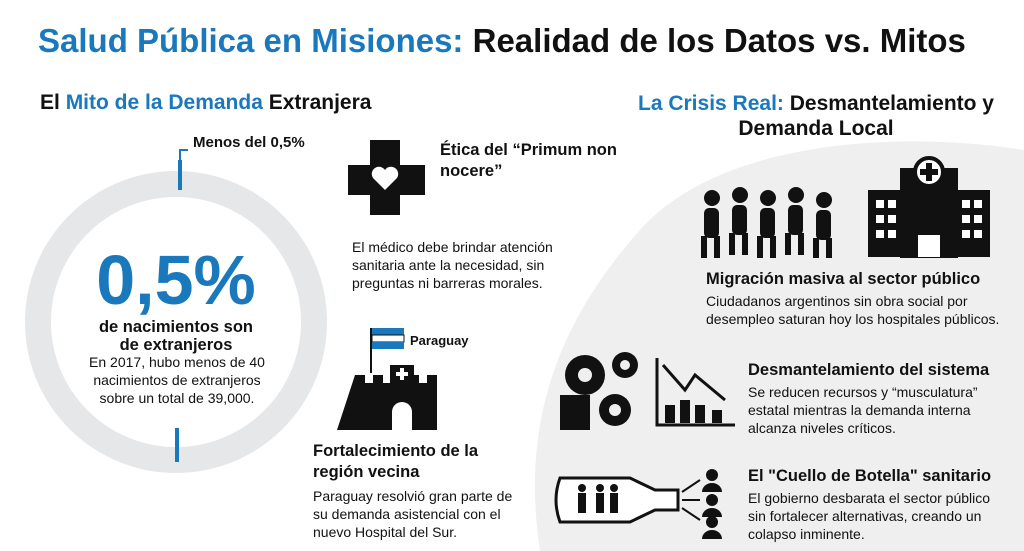 Image resolution: width=1024 pixels, height=551 pixels. What do you see at coordinates (719, 40) in the screenshot?
I see `title-rest: Realidad de los Datos vs. Mitos` at bounding box center [719, 40].